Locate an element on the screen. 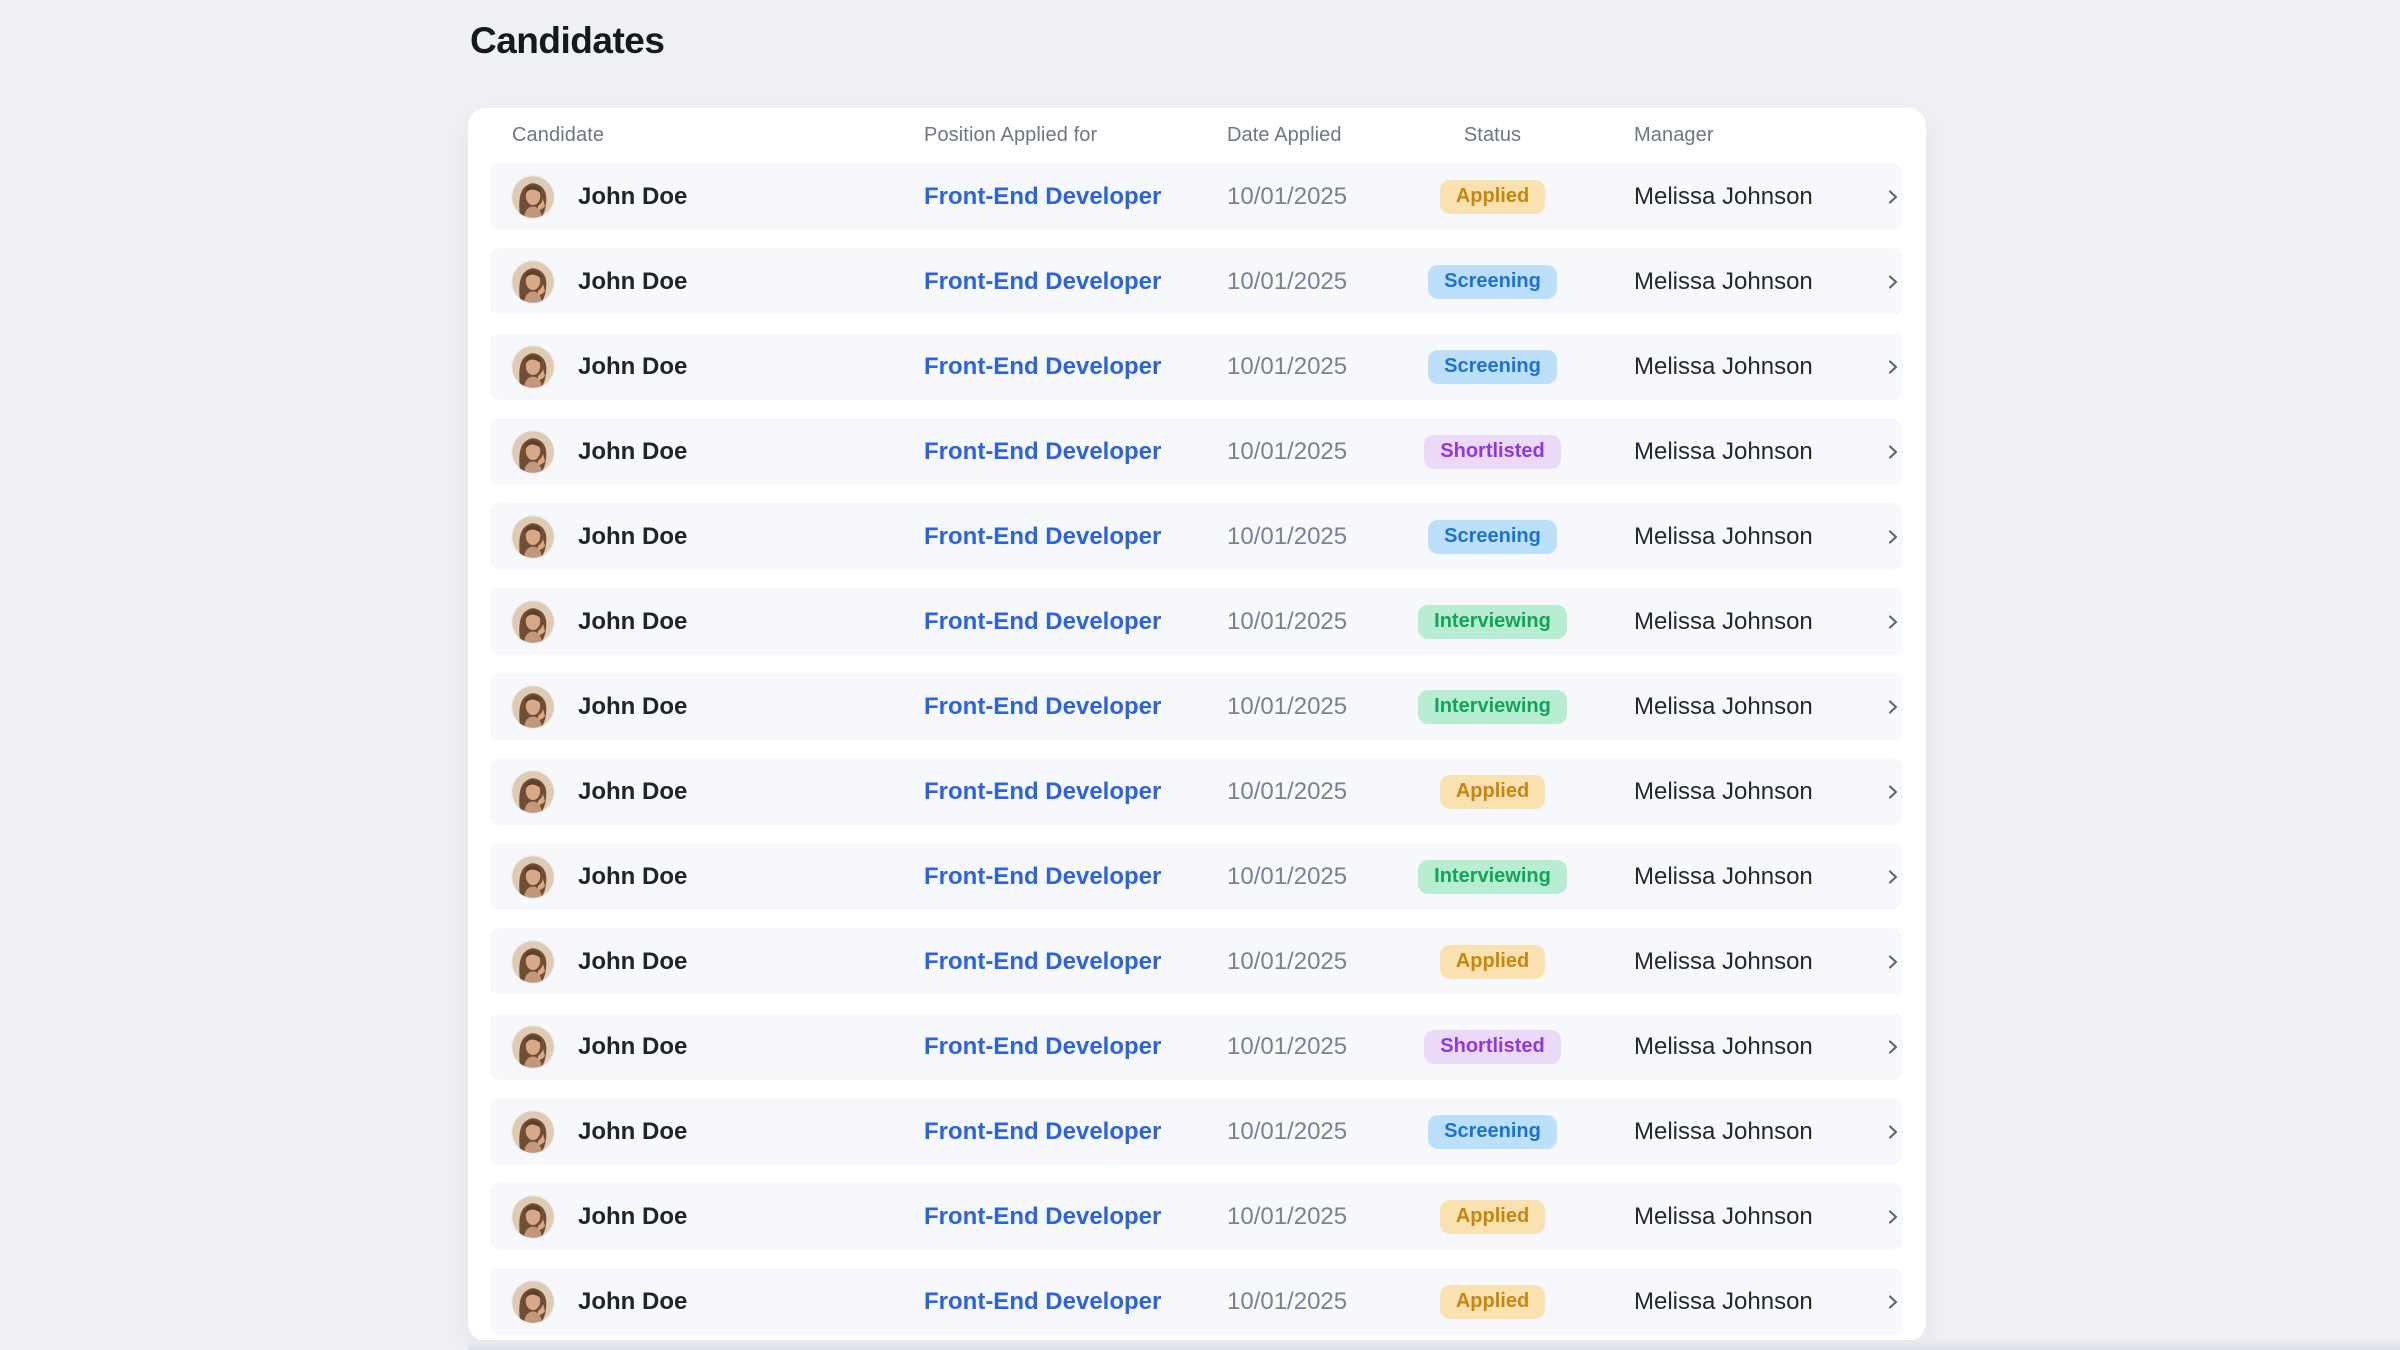  column-header-date: Date Applied is located at coordinates (1284, 135).